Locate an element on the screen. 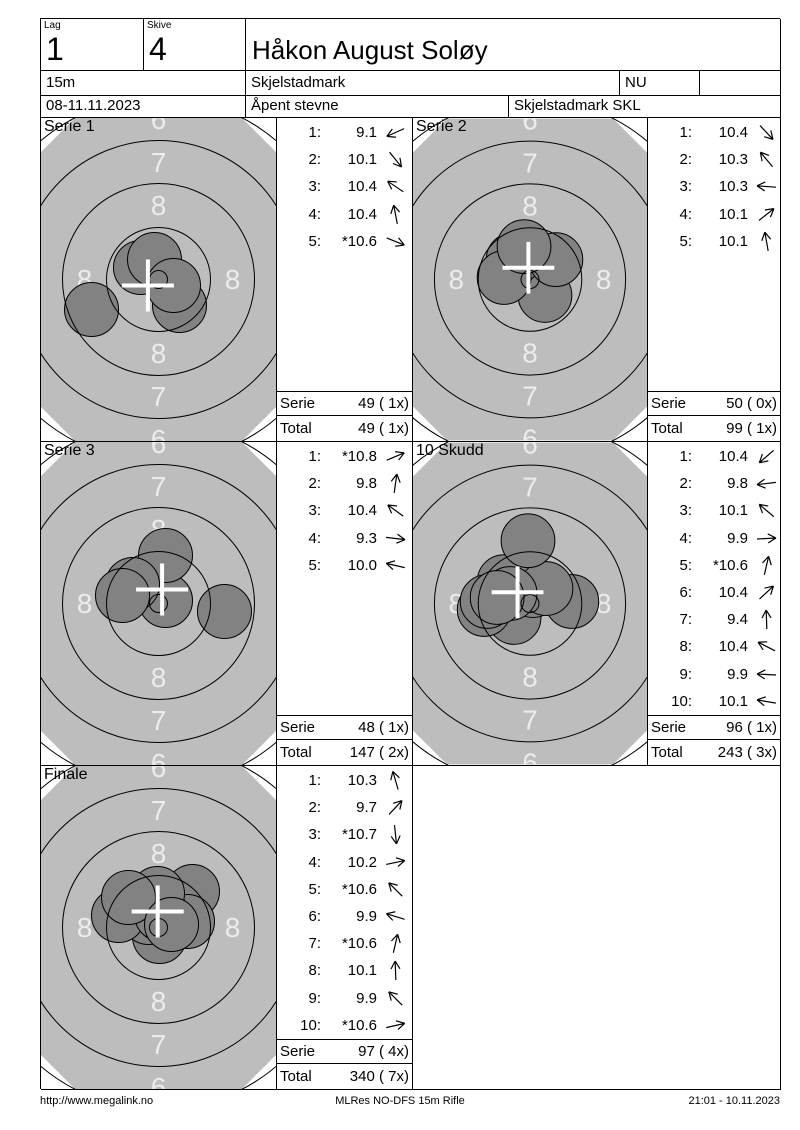  panel-label: Finale is located at coordinates (66, 774).